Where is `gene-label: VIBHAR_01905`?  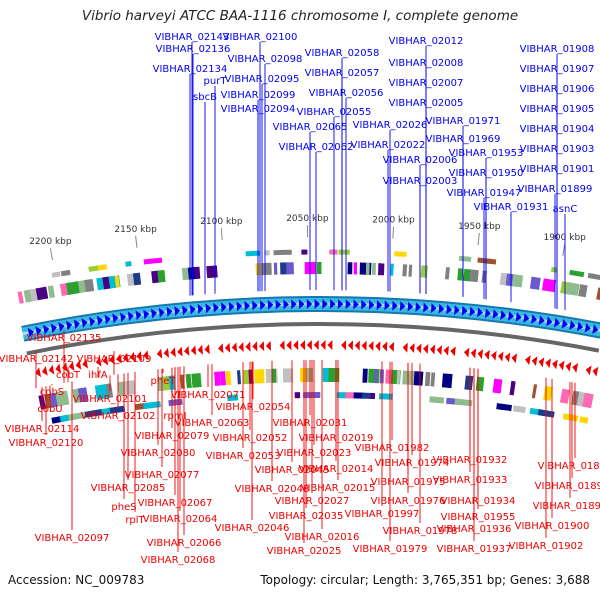
gene-label: VIBHAR_01905 is located at coordinates (557, 109).